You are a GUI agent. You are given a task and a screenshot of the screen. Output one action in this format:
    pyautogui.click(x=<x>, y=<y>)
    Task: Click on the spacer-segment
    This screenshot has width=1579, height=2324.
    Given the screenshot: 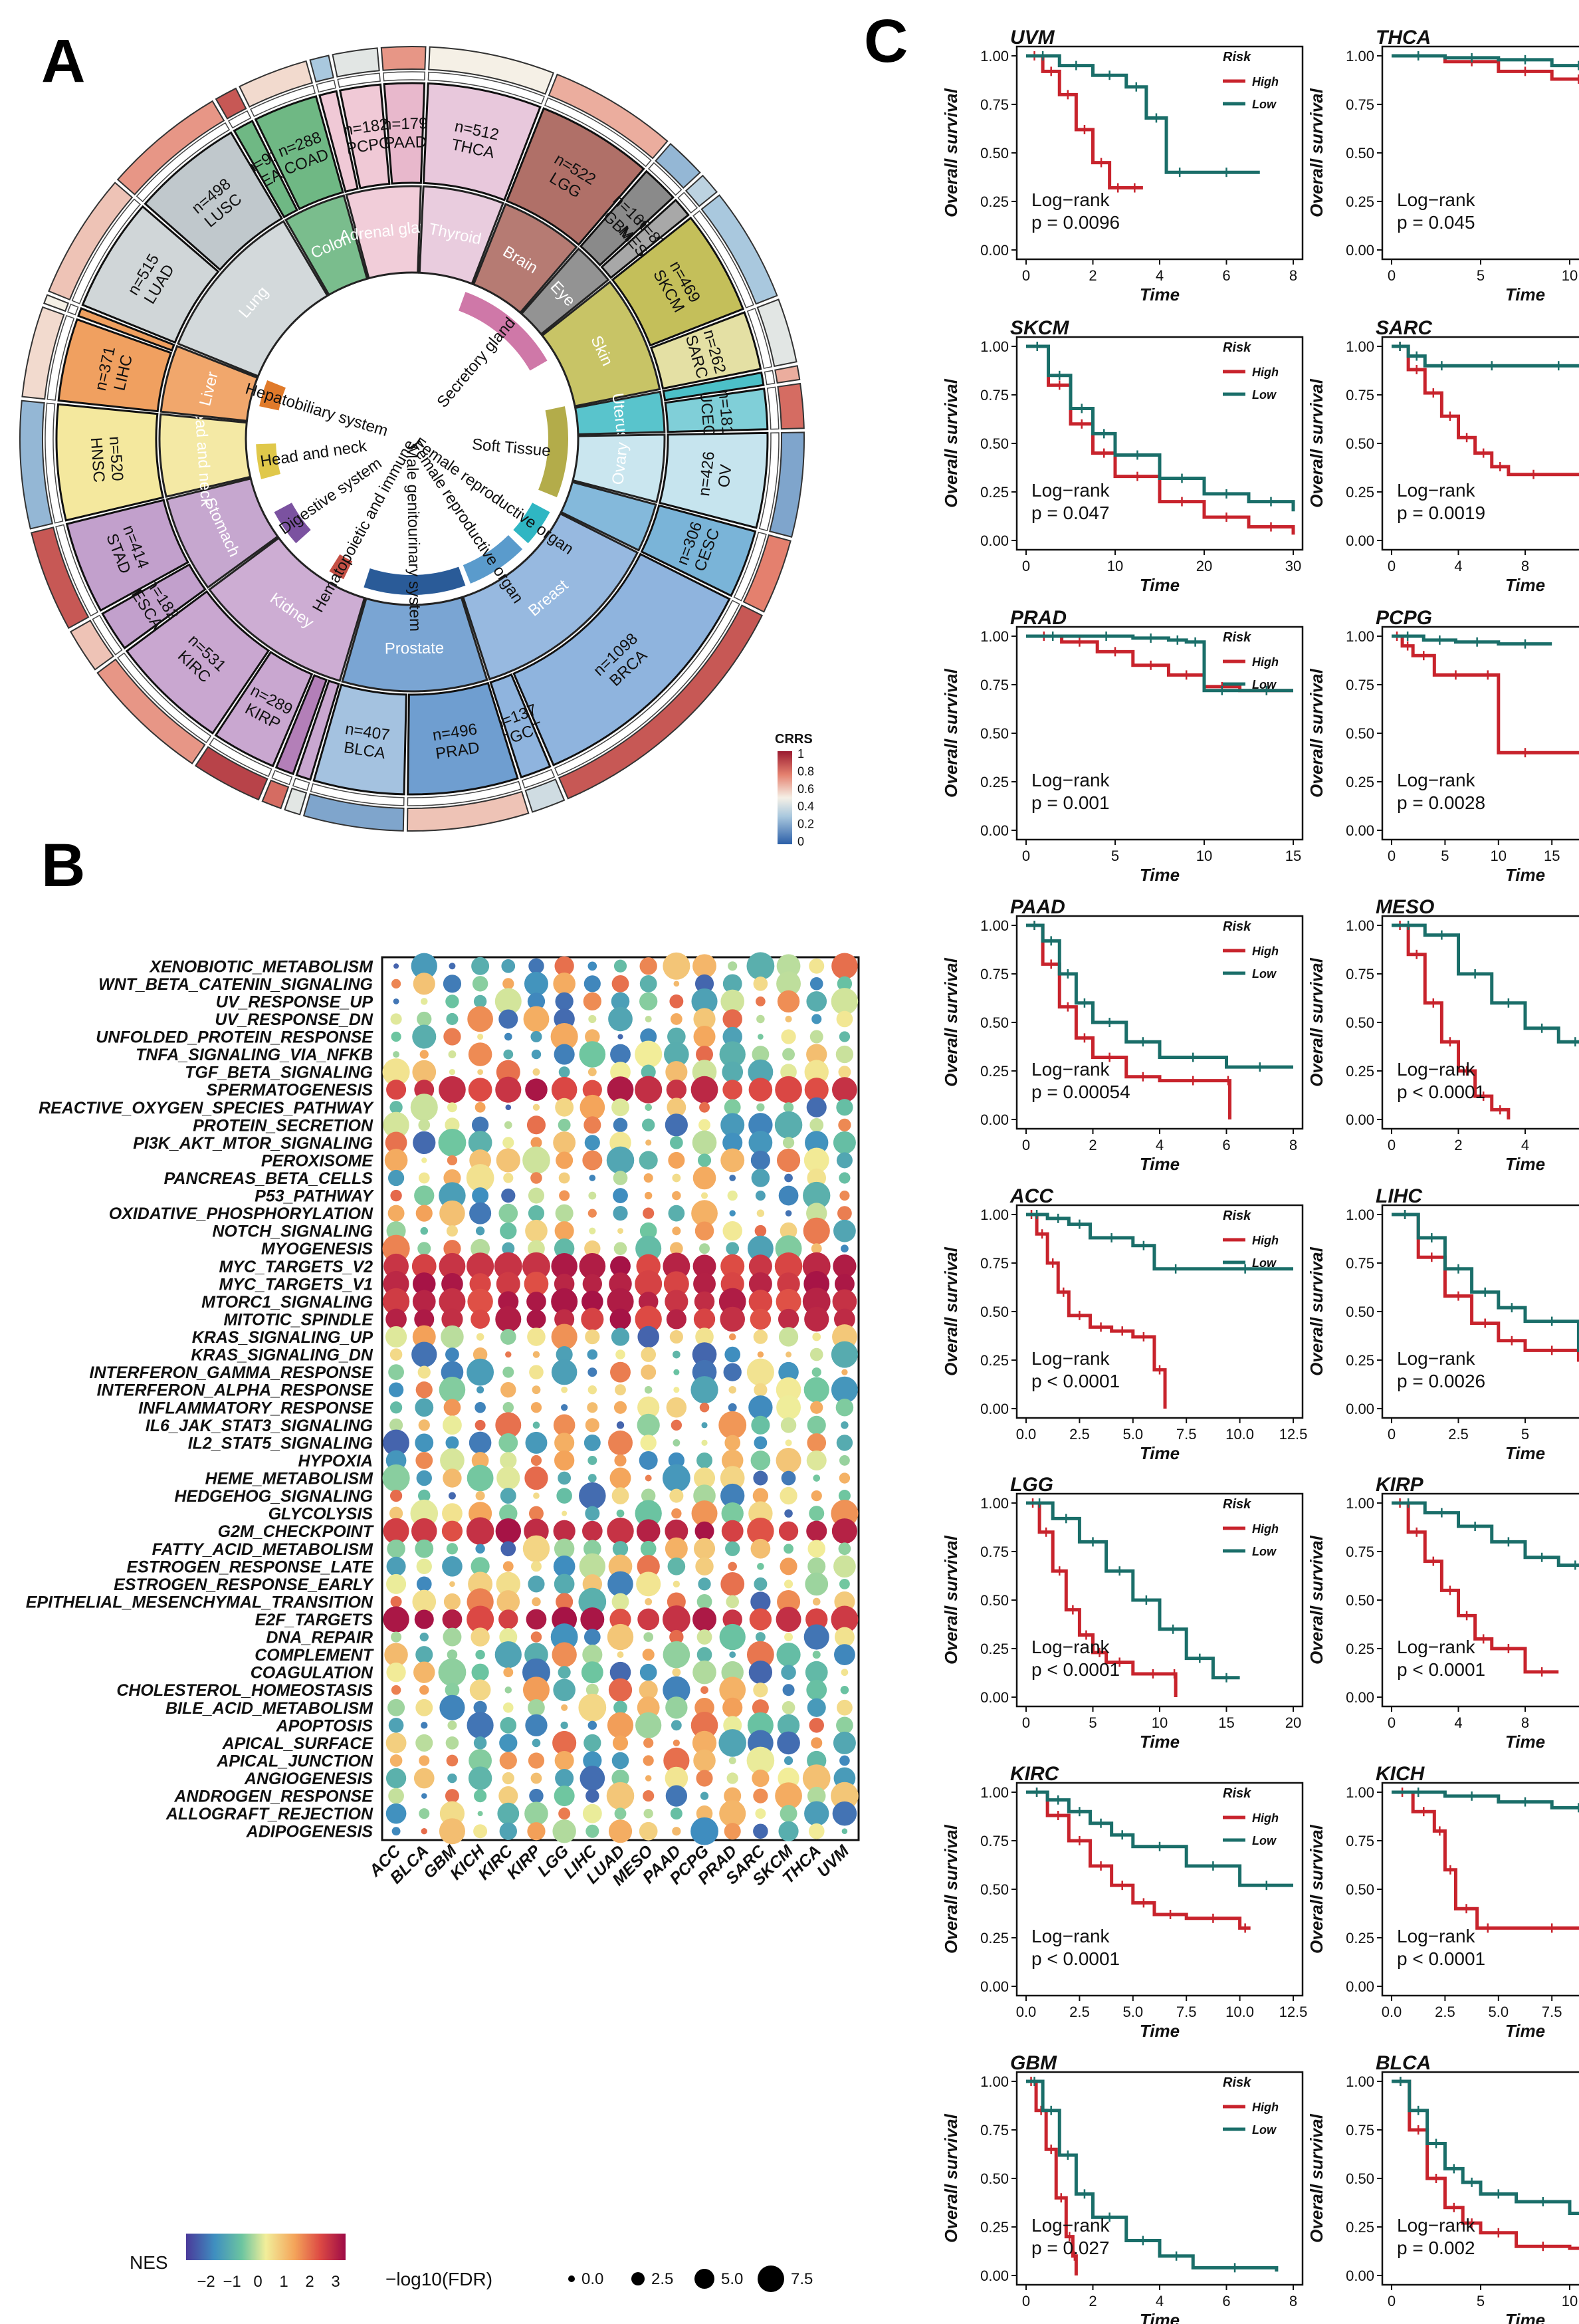 What is the action you would take?
    pyautogui.click(x=326, y=86)
    